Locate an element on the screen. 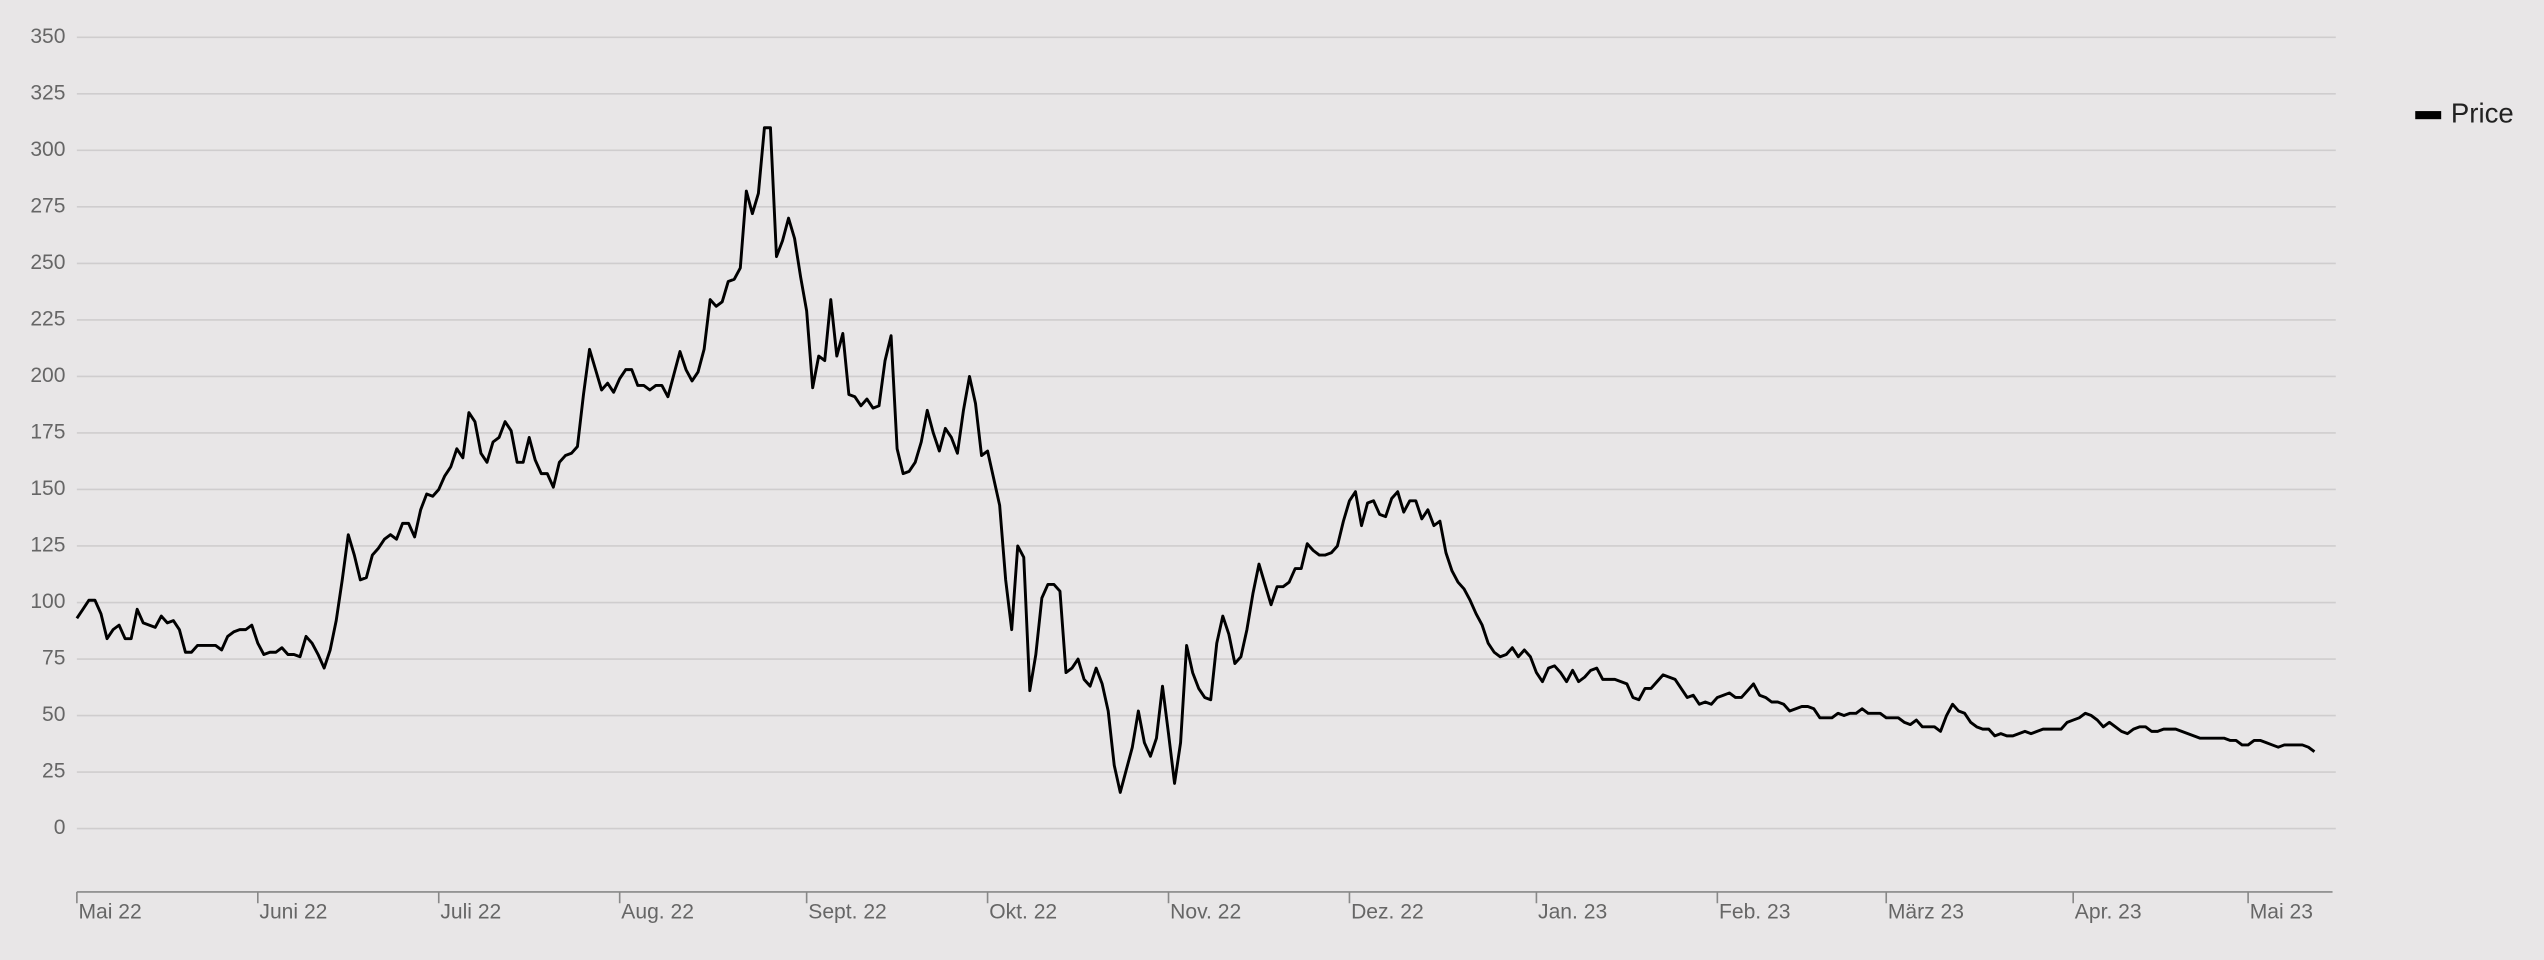 The height and width of the screenshot is (960, 2544). x-tick-label: Aug. 22 is located at coordinates (657, 912).